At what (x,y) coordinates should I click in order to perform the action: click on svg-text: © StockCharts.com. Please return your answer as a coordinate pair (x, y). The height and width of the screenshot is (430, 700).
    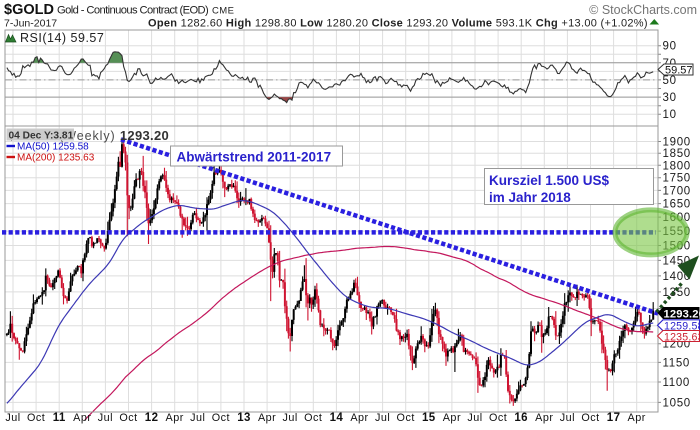
    Looking at the image, I should click on (643, 10).